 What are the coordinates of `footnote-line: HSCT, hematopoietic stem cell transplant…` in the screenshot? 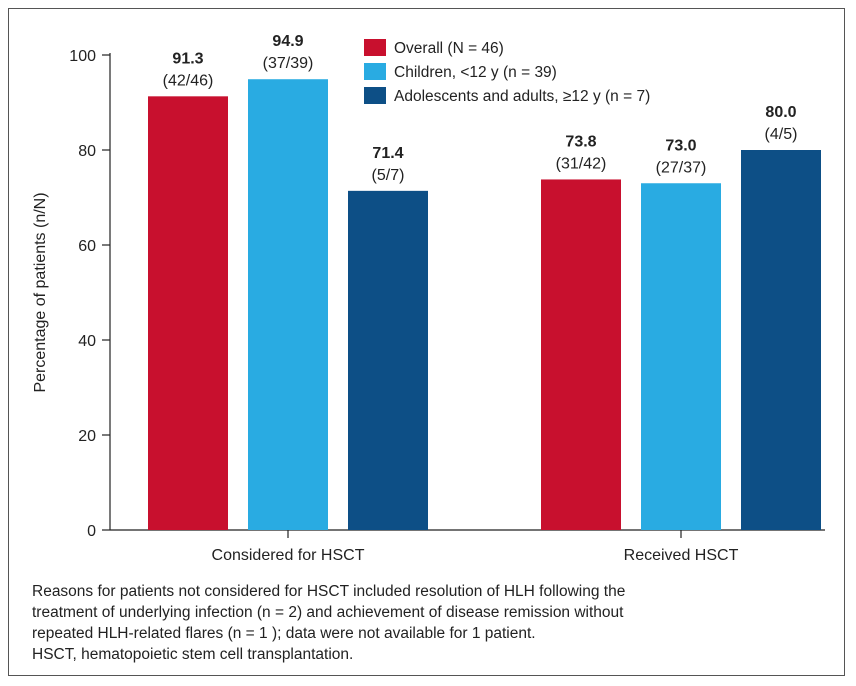 It's located at (193, 654).